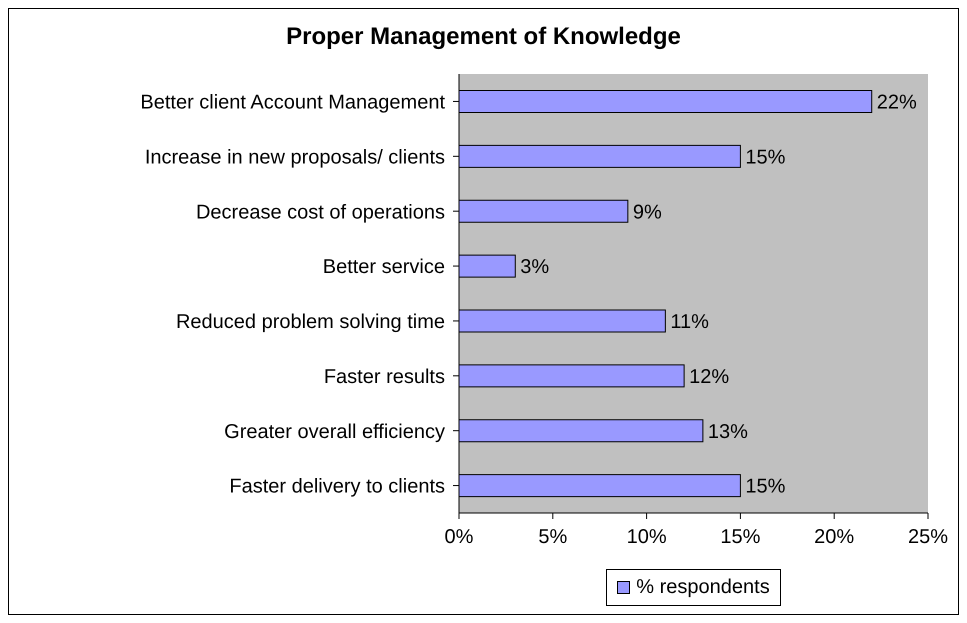  What do you see at coordinates (834, 537) in the screenshot?
I see `x-tick-label: 20%` at bounding box center [834, 537].